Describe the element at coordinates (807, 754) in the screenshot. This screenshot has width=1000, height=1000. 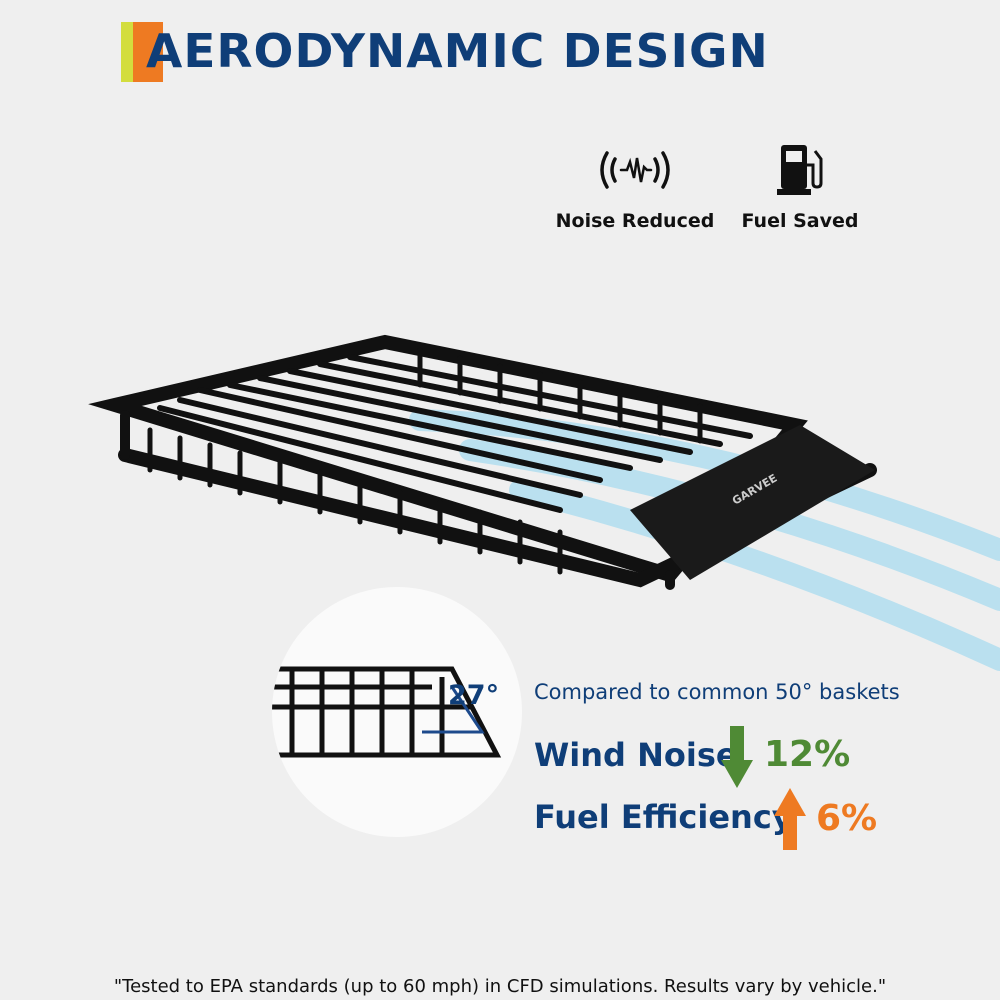
I see `wind-noise-value: 12%` at that location.